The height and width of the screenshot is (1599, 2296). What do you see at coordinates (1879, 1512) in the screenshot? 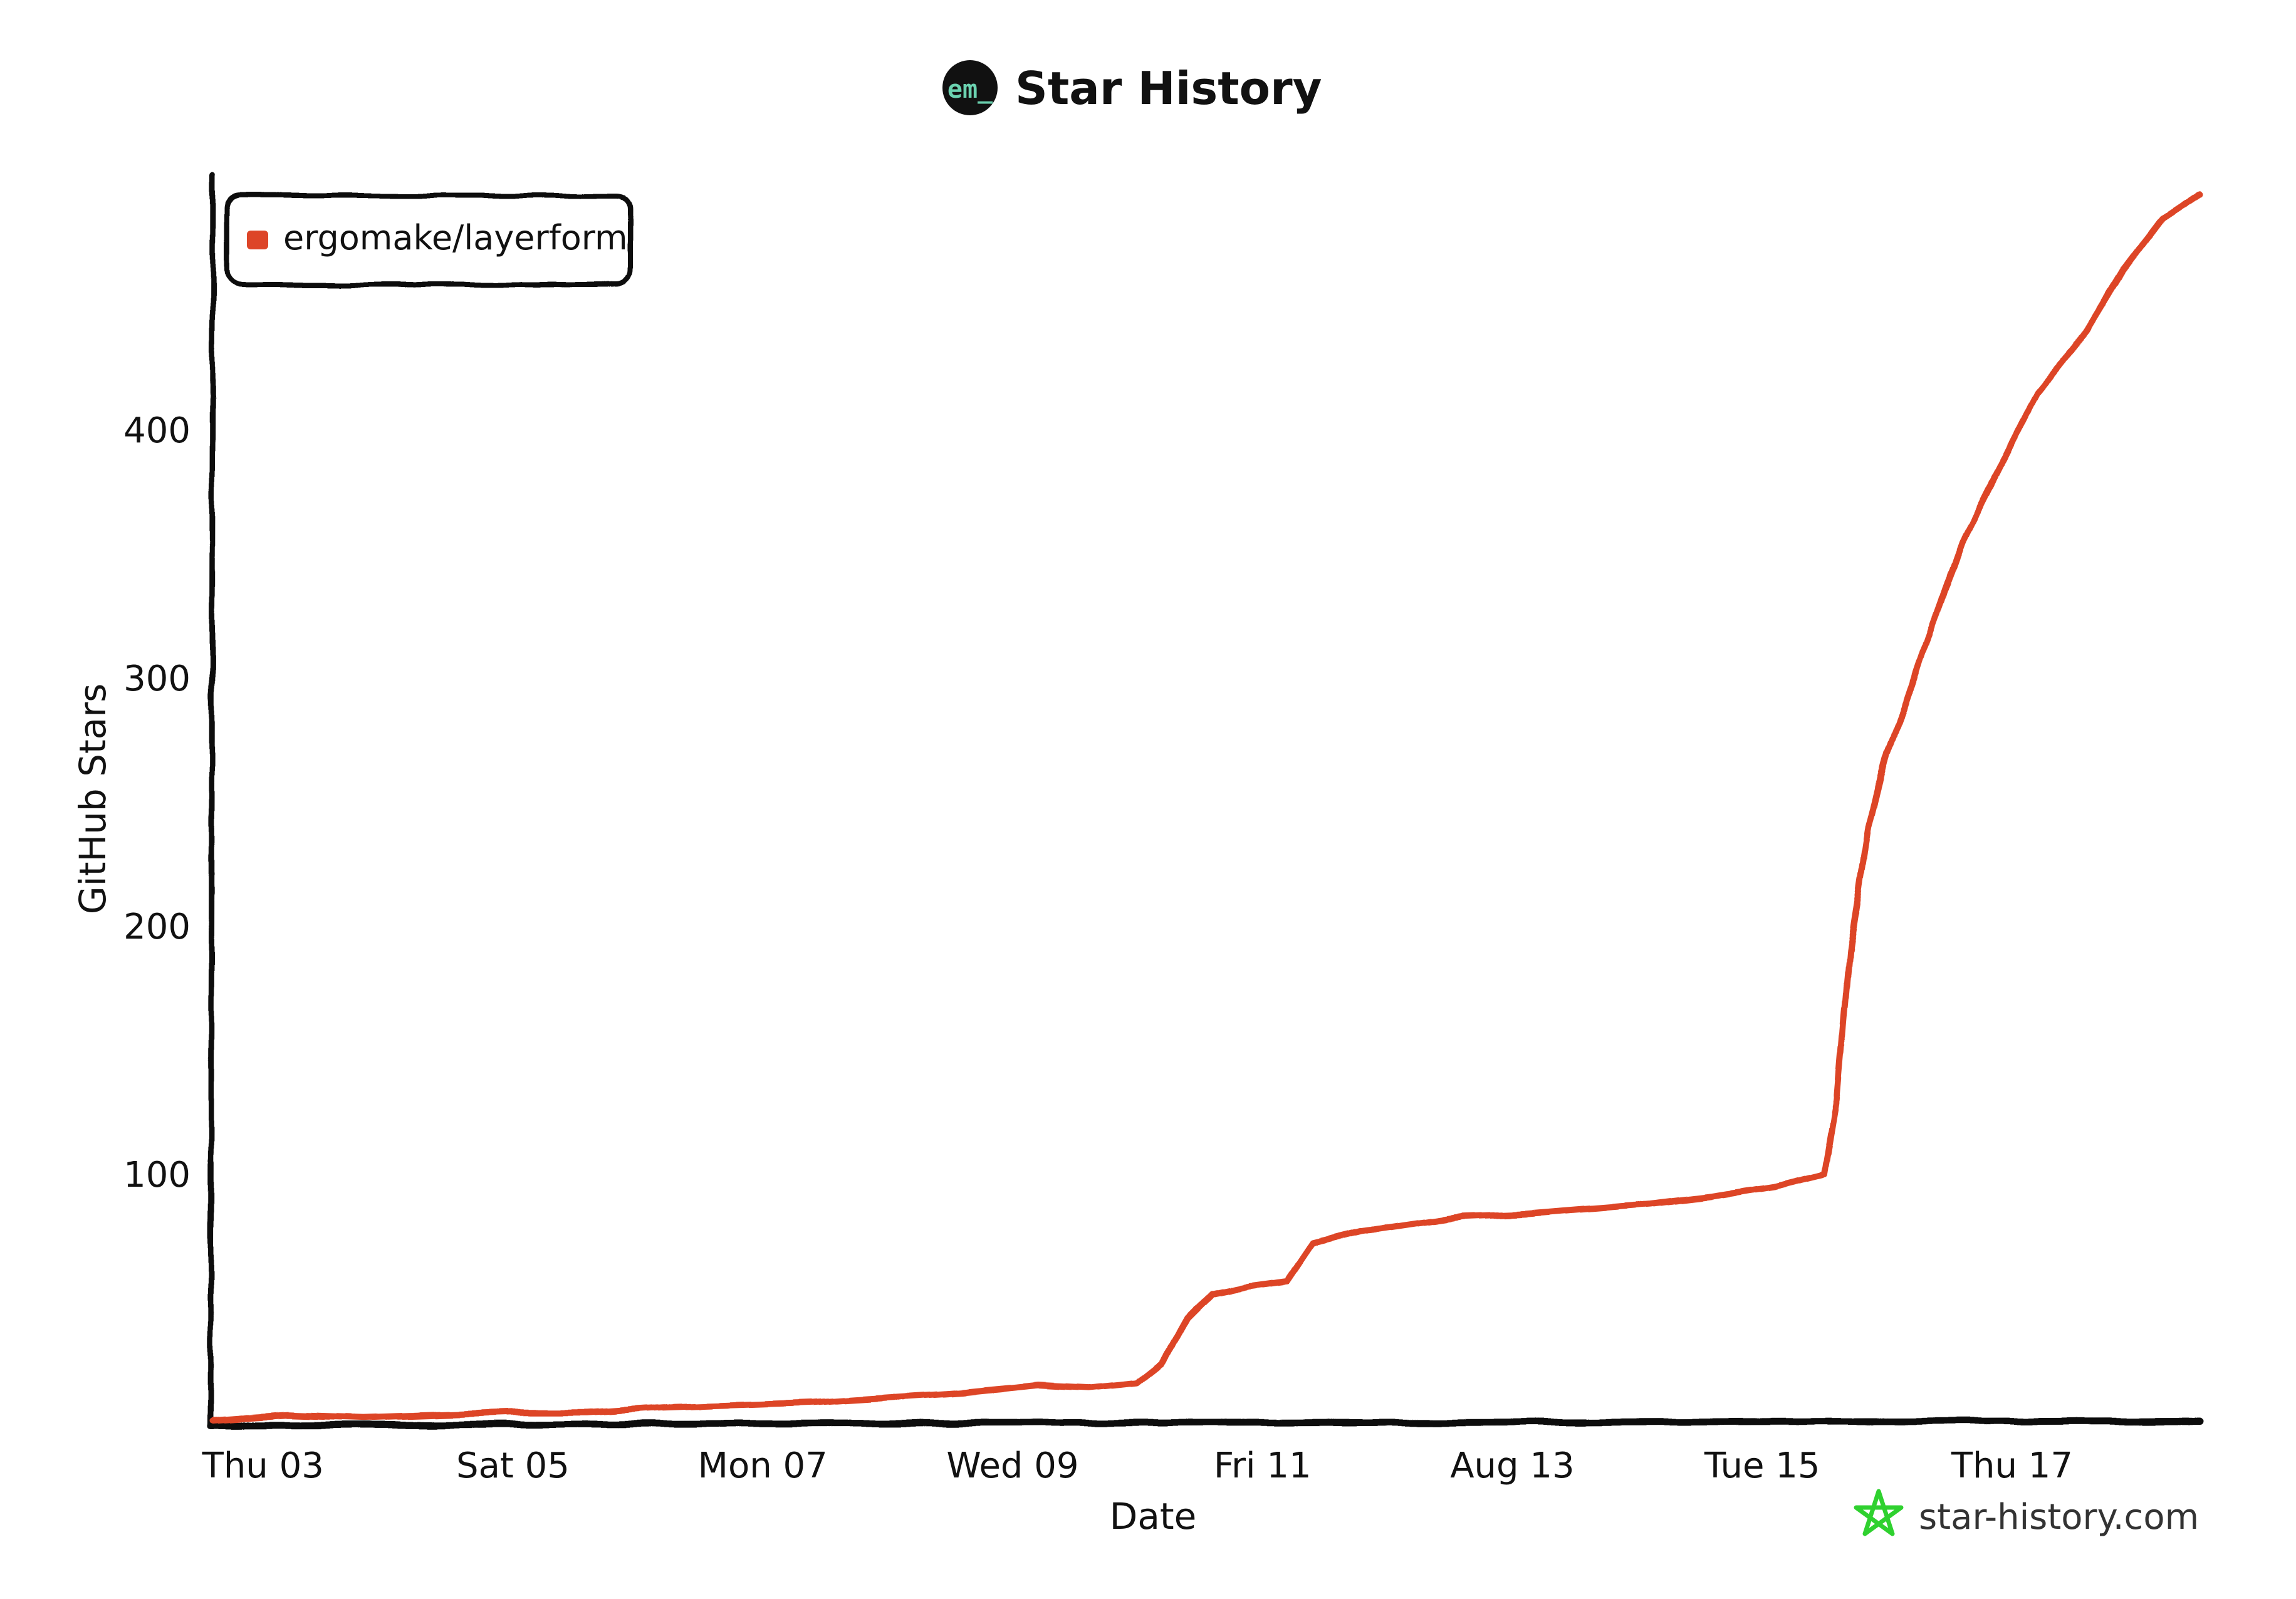
I see `star-icon` at bounding box center [1879, 1512].